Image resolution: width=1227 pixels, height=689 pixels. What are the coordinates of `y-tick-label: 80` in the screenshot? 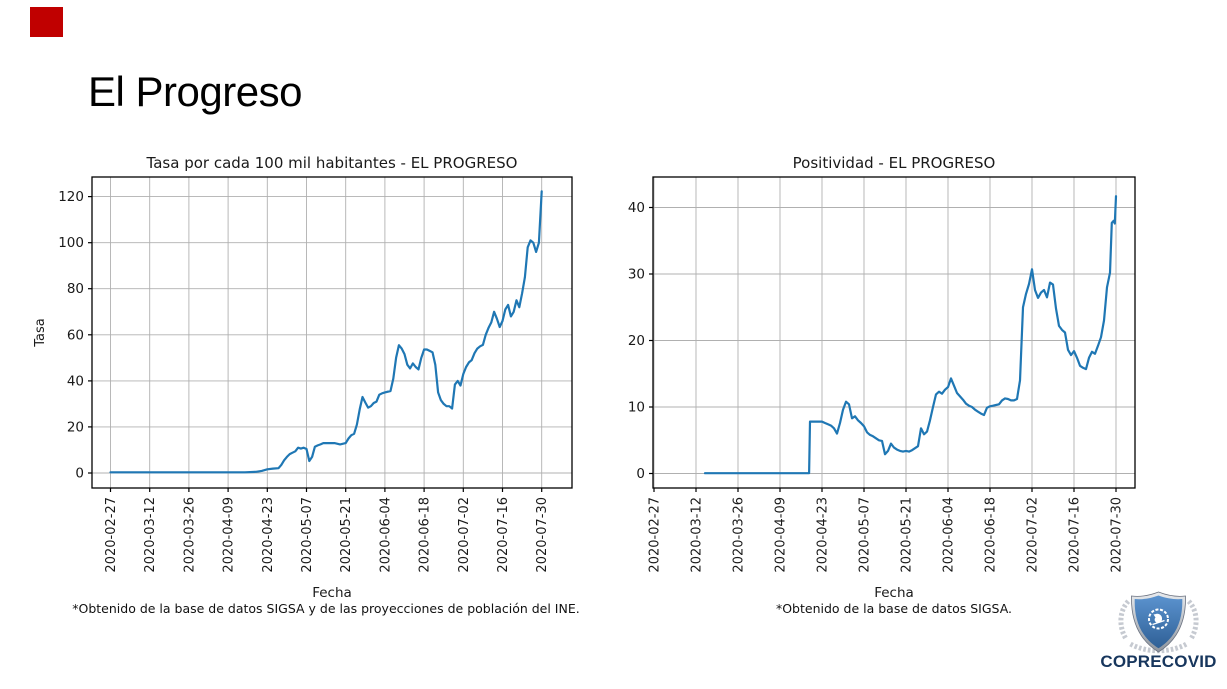 It's located at (75, 289).